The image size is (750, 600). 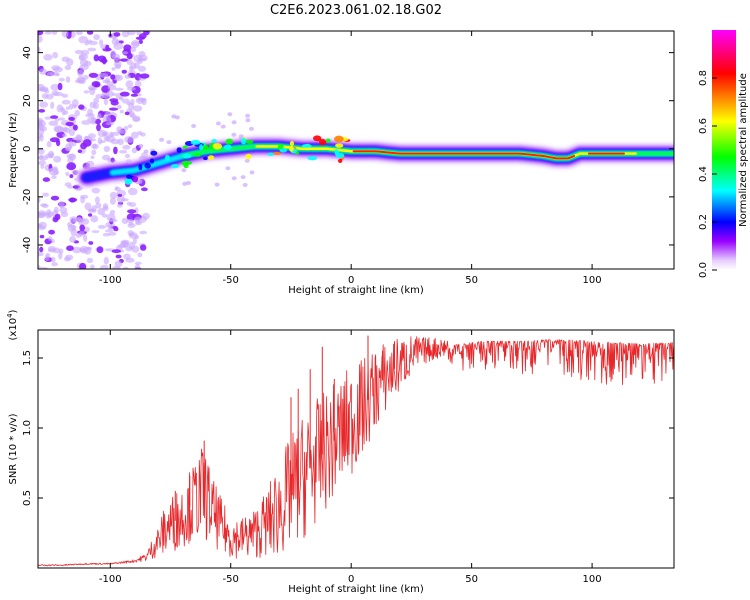 I want to click on colorbar-tick-label: 0.8, so click(x=703, y=78).